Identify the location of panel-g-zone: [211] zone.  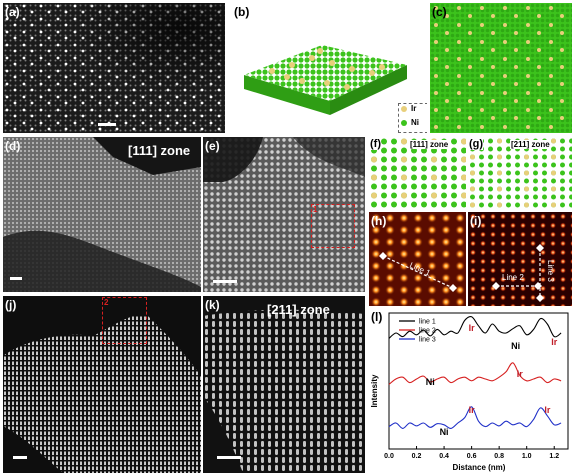
(530, 144).